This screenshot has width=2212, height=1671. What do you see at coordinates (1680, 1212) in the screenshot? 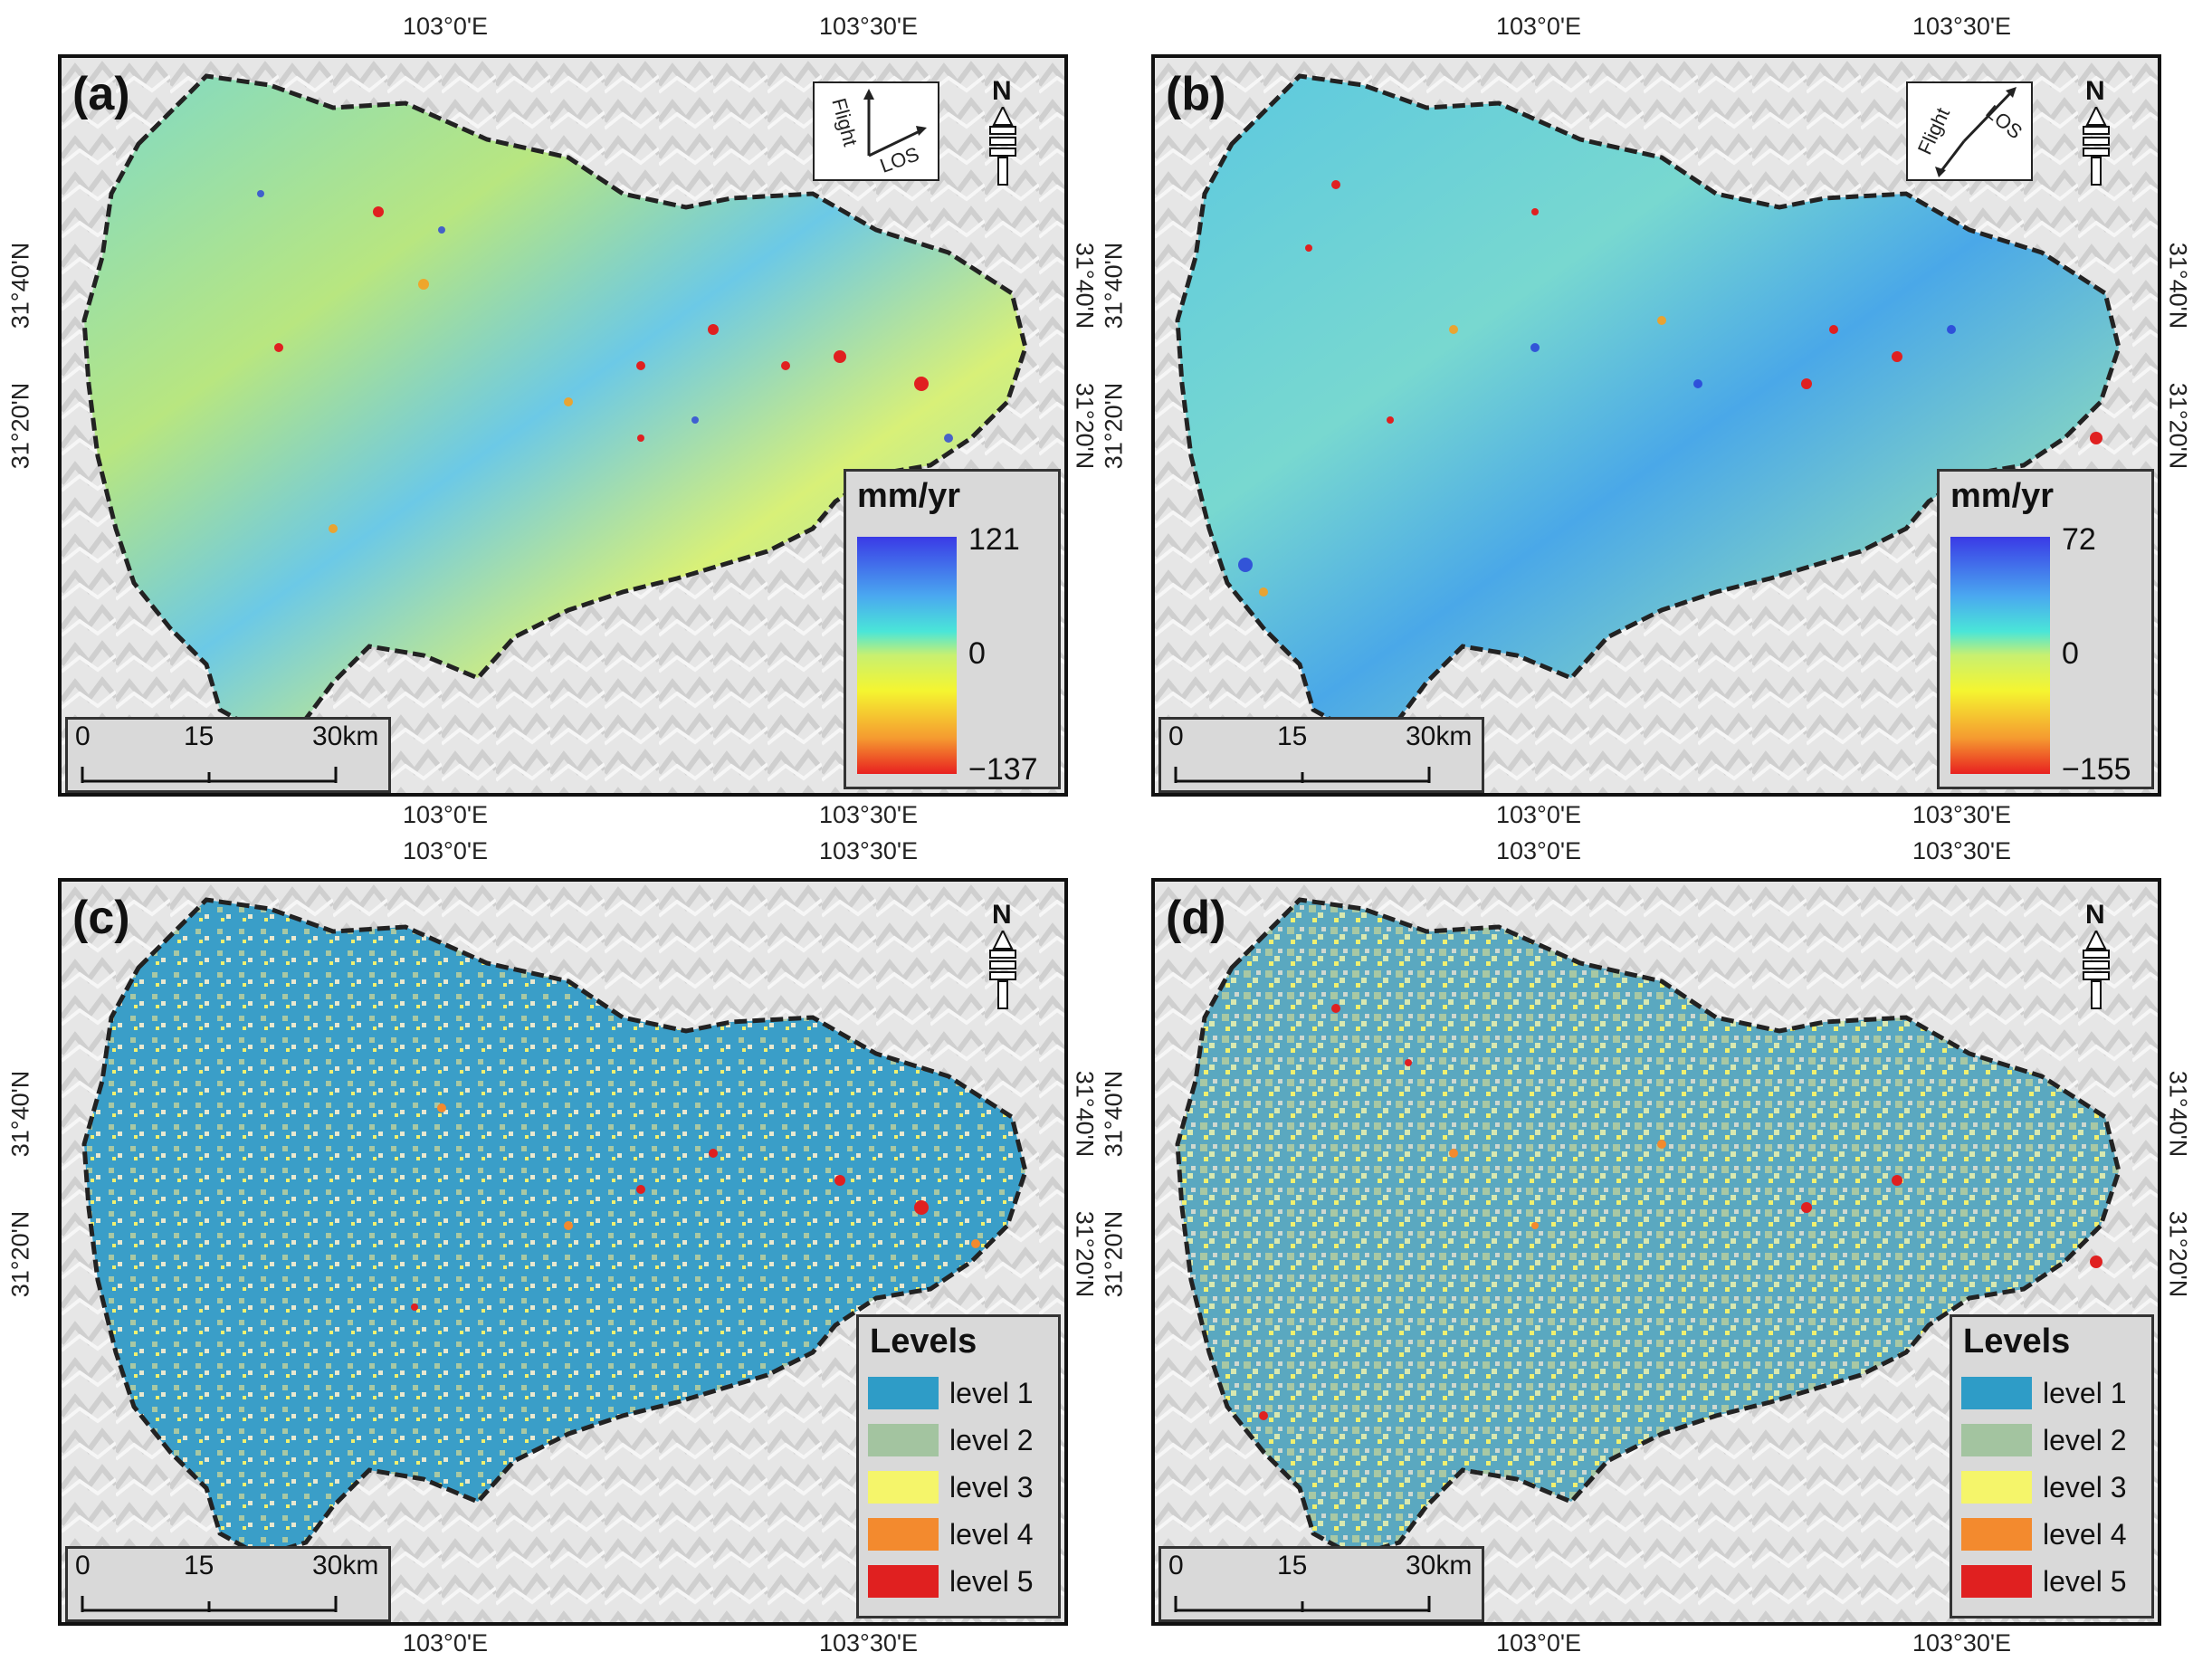
I see `level5-spots-d` at bounding box center [1680, 1212].